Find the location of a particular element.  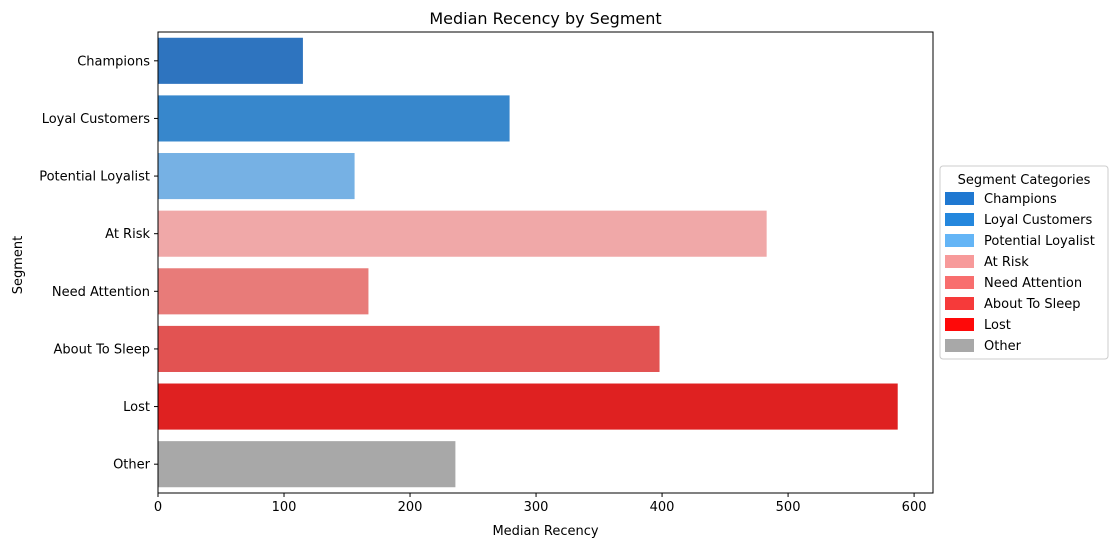

legend-frame is located at coordinates (1024, 262).